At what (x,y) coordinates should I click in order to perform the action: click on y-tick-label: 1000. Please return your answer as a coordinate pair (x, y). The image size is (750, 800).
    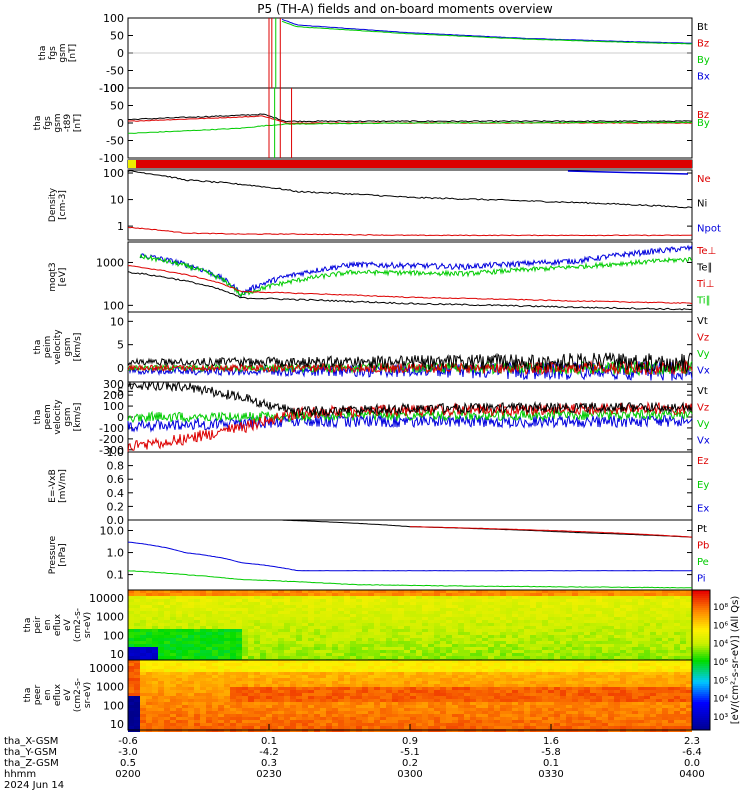
    Looking at the image, I should click on (110, 687).